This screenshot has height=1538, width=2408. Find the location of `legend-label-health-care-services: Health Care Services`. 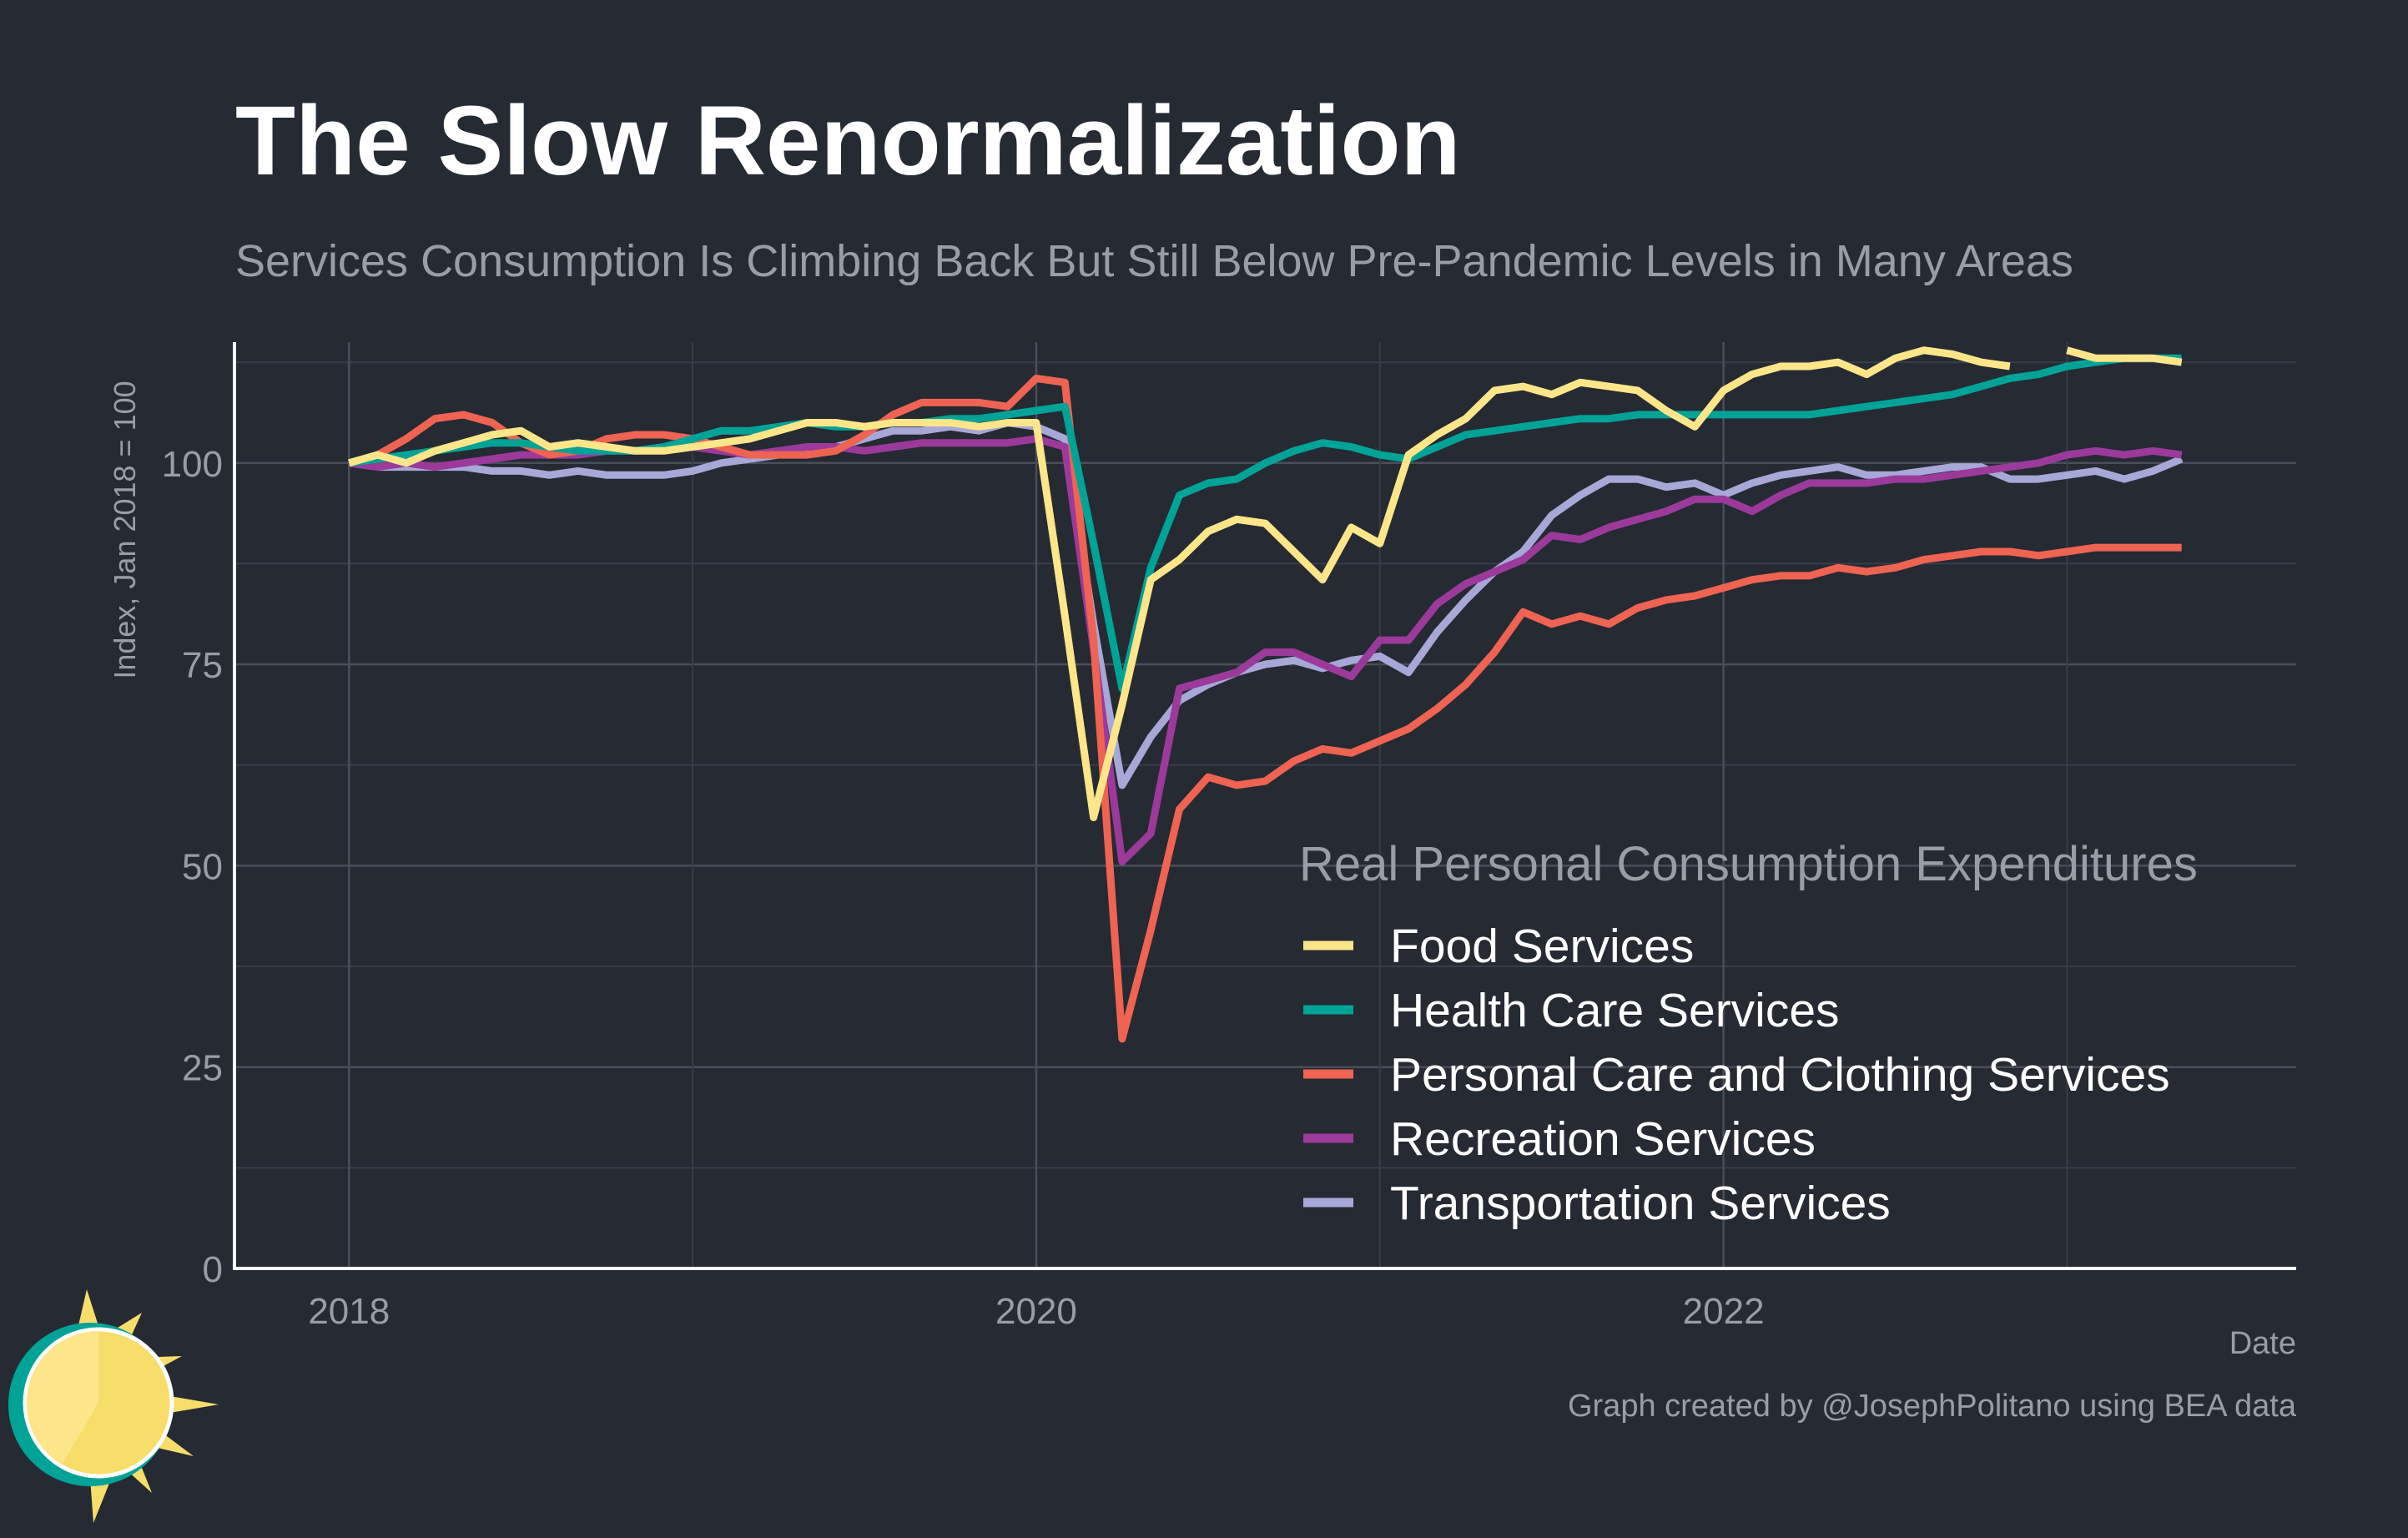

legend-label-health-care-services: Health Care Services is located at coordinates (1615, 1010).